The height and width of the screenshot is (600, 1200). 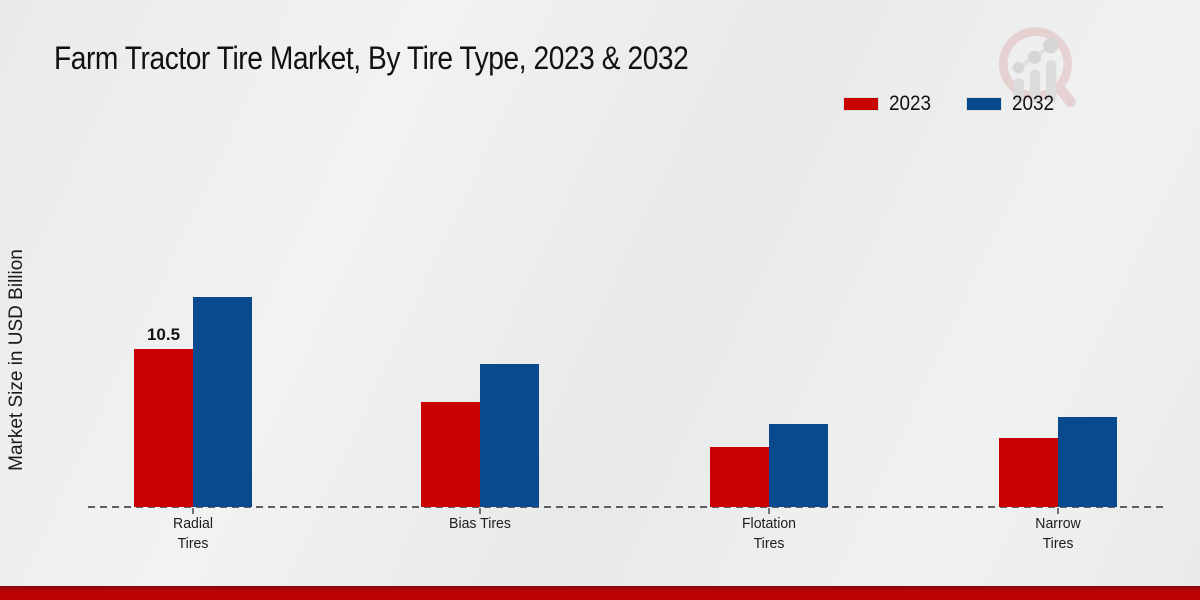 I want to click on category-label-flotation-tires: Flotation Tires, so click(x=769, y=533).